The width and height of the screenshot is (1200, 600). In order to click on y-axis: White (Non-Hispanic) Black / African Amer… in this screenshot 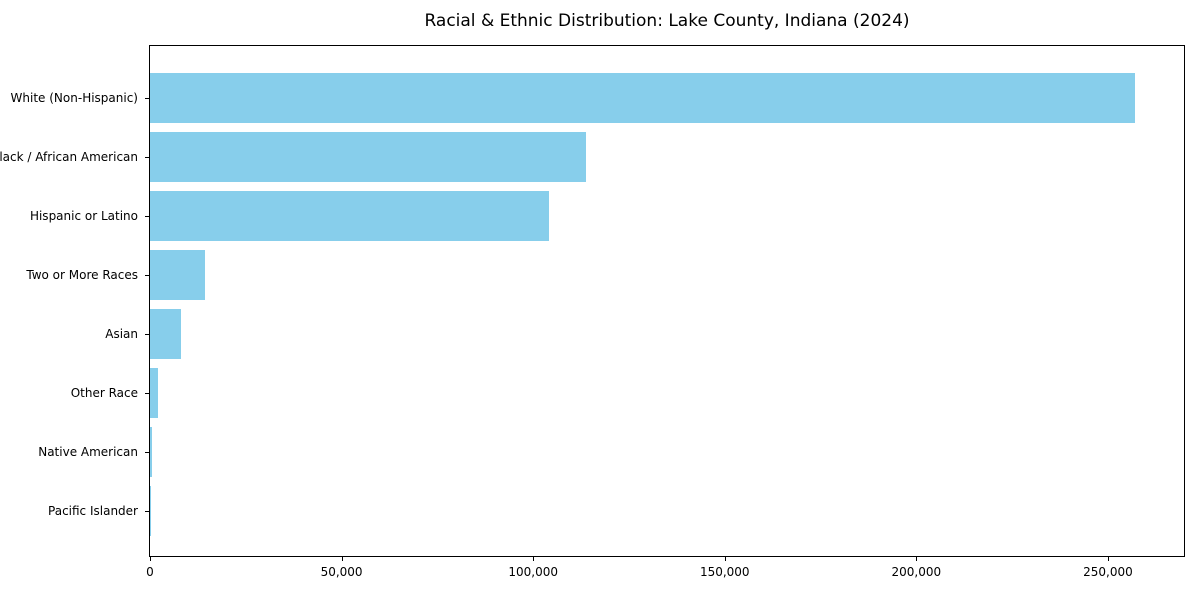, I will do `click(74, 301)`.